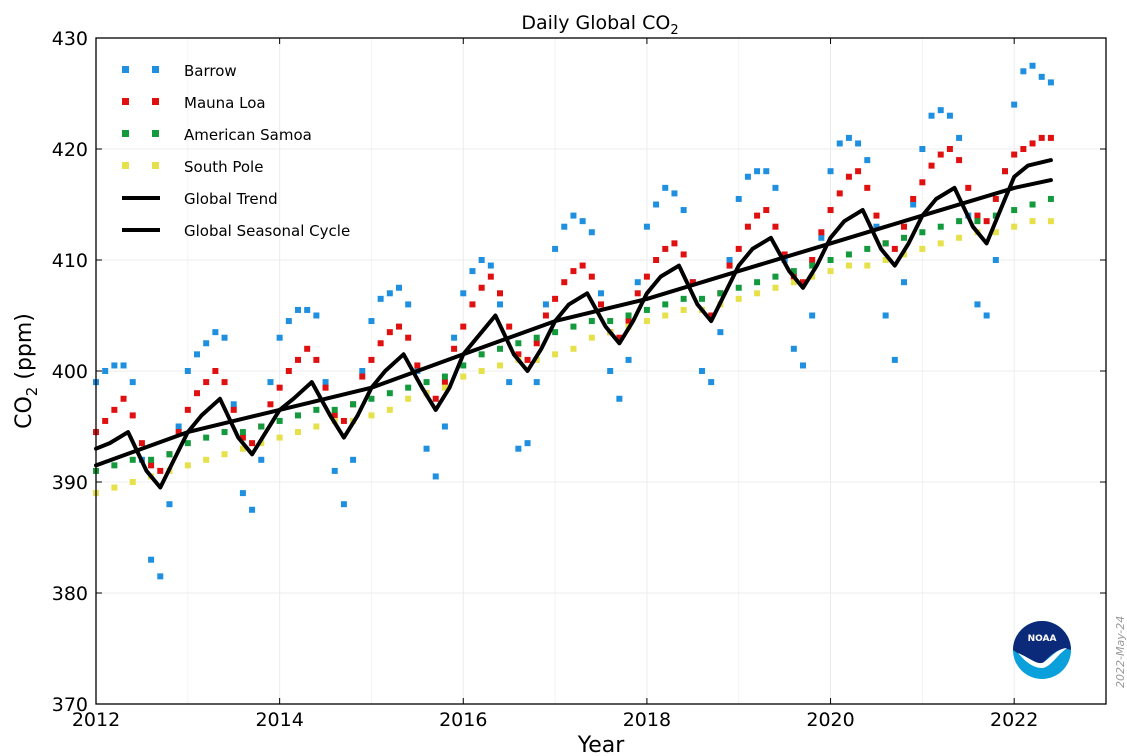 This screenshot has width=1127, height=756. I want to click on x-tick-label: 2022, so click(1014, 720).